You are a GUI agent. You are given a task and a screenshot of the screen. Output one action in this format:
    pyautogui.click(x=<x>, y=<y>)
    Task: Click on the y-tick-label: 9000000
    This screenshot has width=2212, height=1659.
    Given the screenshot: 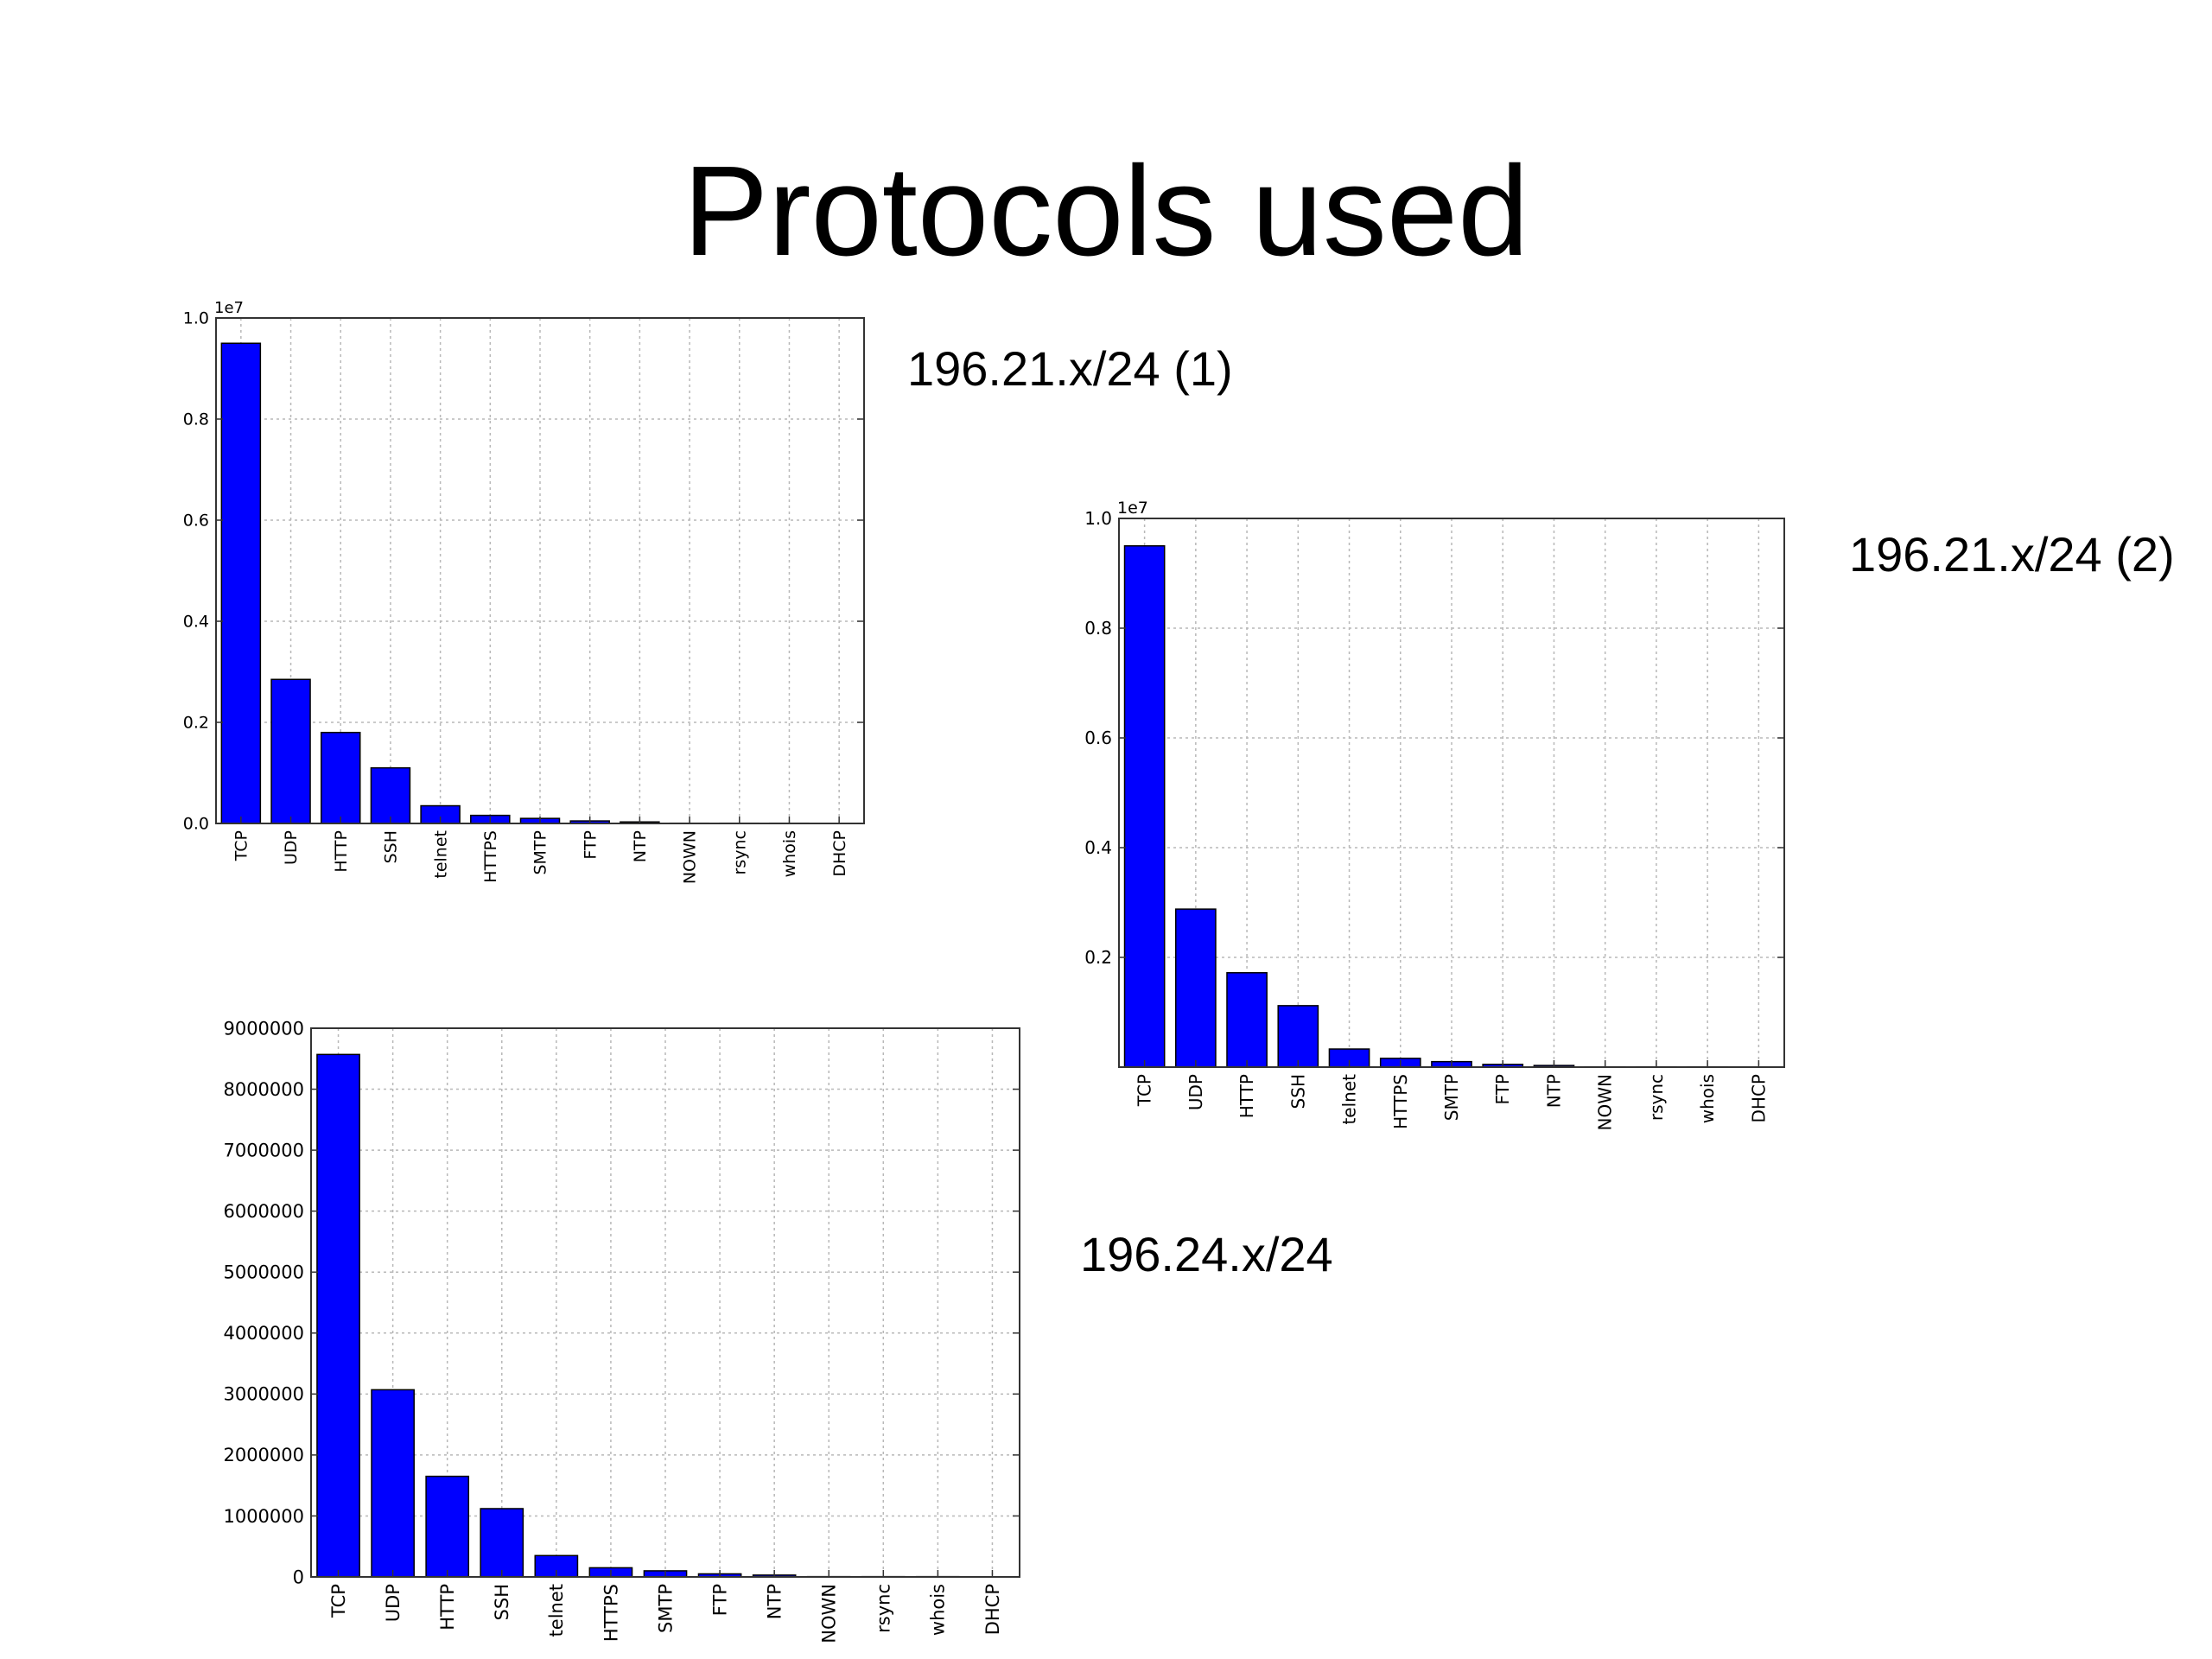 What is the action you would take?
    pyautogui.click(x=263, y=1028)
    